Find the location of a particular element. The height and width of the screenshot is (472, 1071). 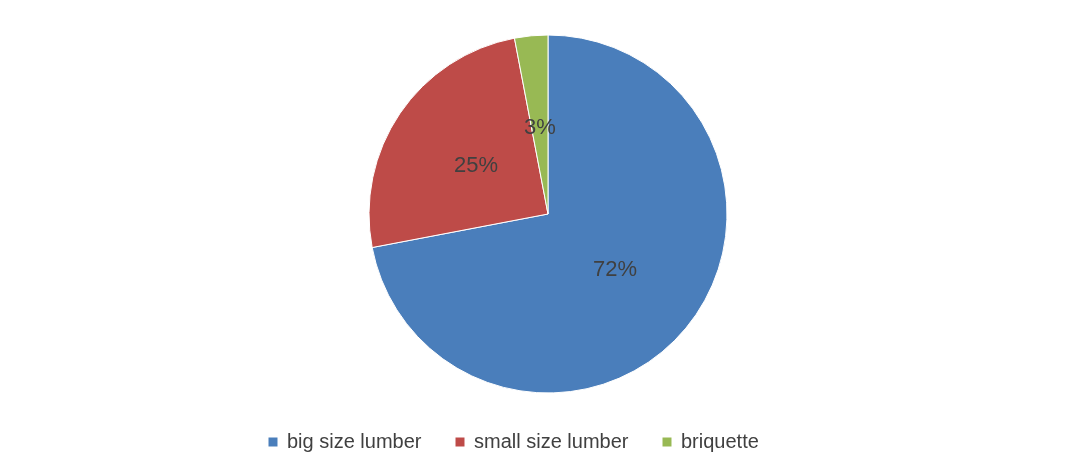

data-label: 72% is located at coordinates (615, 269).